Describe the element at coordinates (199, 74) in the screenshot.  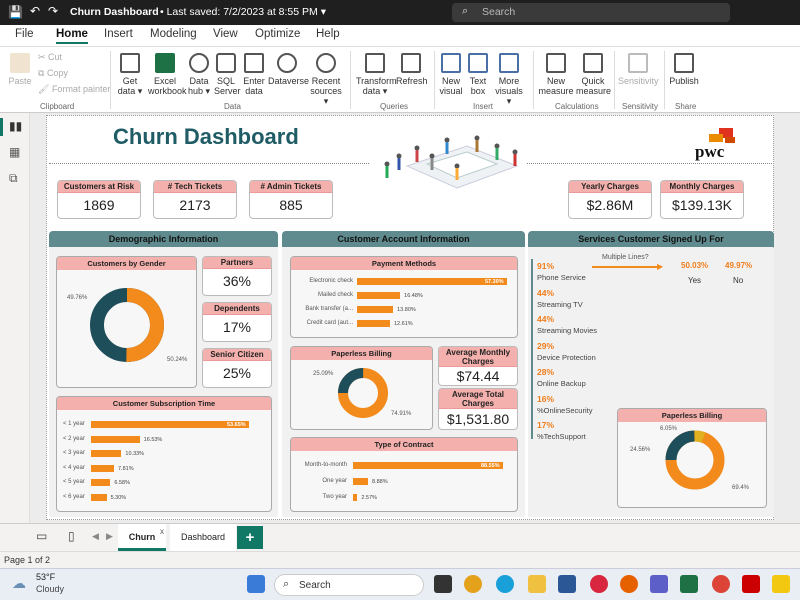
I see `data-hub-button: Data hub ▾` at that location.